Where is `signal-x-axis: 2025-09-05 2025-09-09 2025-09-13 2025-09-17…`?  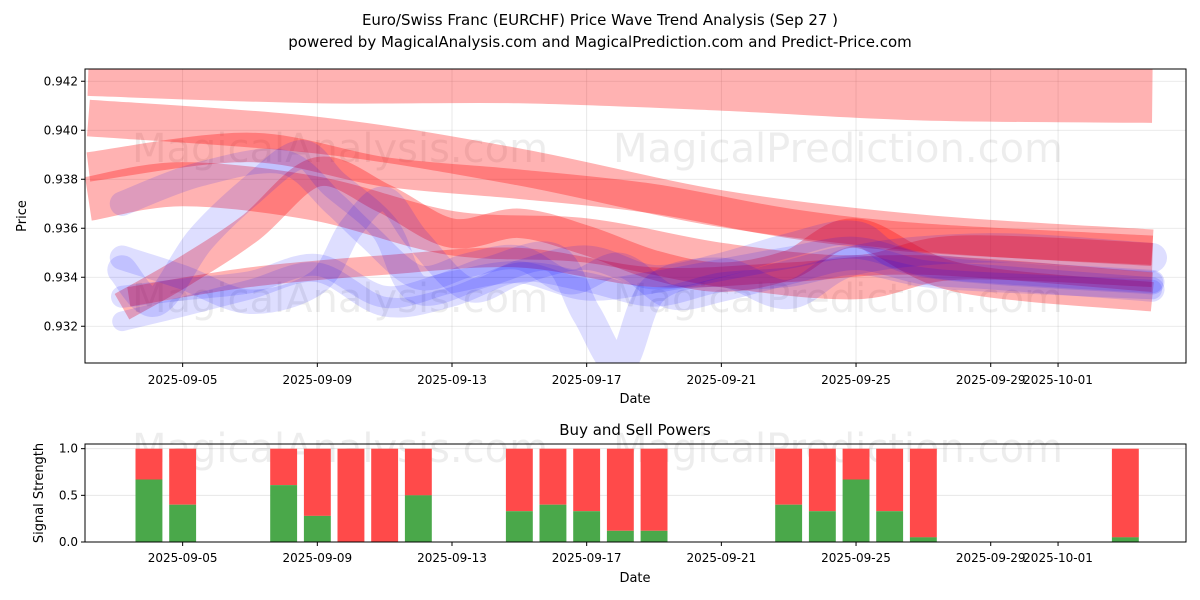
signal-x-axis: 2025-09-05 2025-09-09 2025-09-13 2025-09-17… is located at coordinates (620, 553).